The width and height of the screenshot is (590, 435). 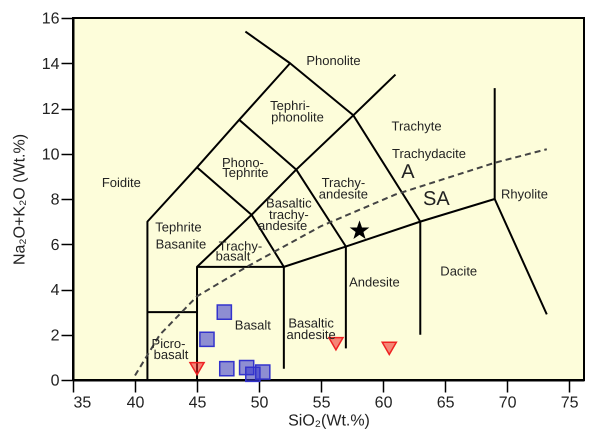 I want to click on y-tick-label: 0, so click(x=55, y=381).